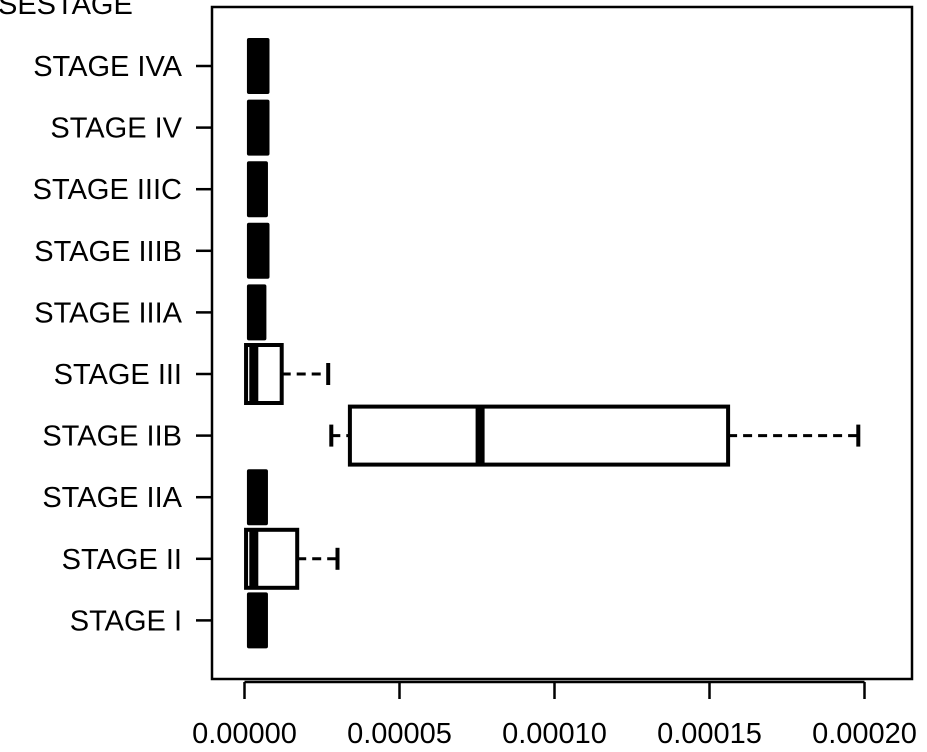 The height and width of the screenshot is (752, 927). I want to click on y-tick-label: STAGE IIIA, so click(108, 313).